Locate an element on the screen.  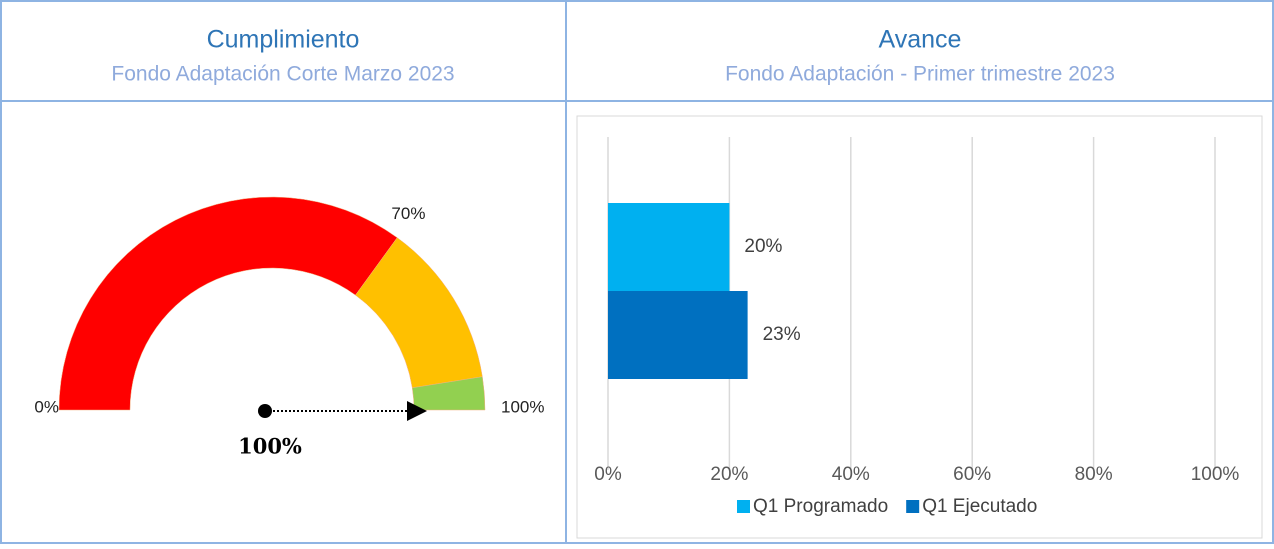
x-tick-label: 80% is located at coordinates (1094, 474).